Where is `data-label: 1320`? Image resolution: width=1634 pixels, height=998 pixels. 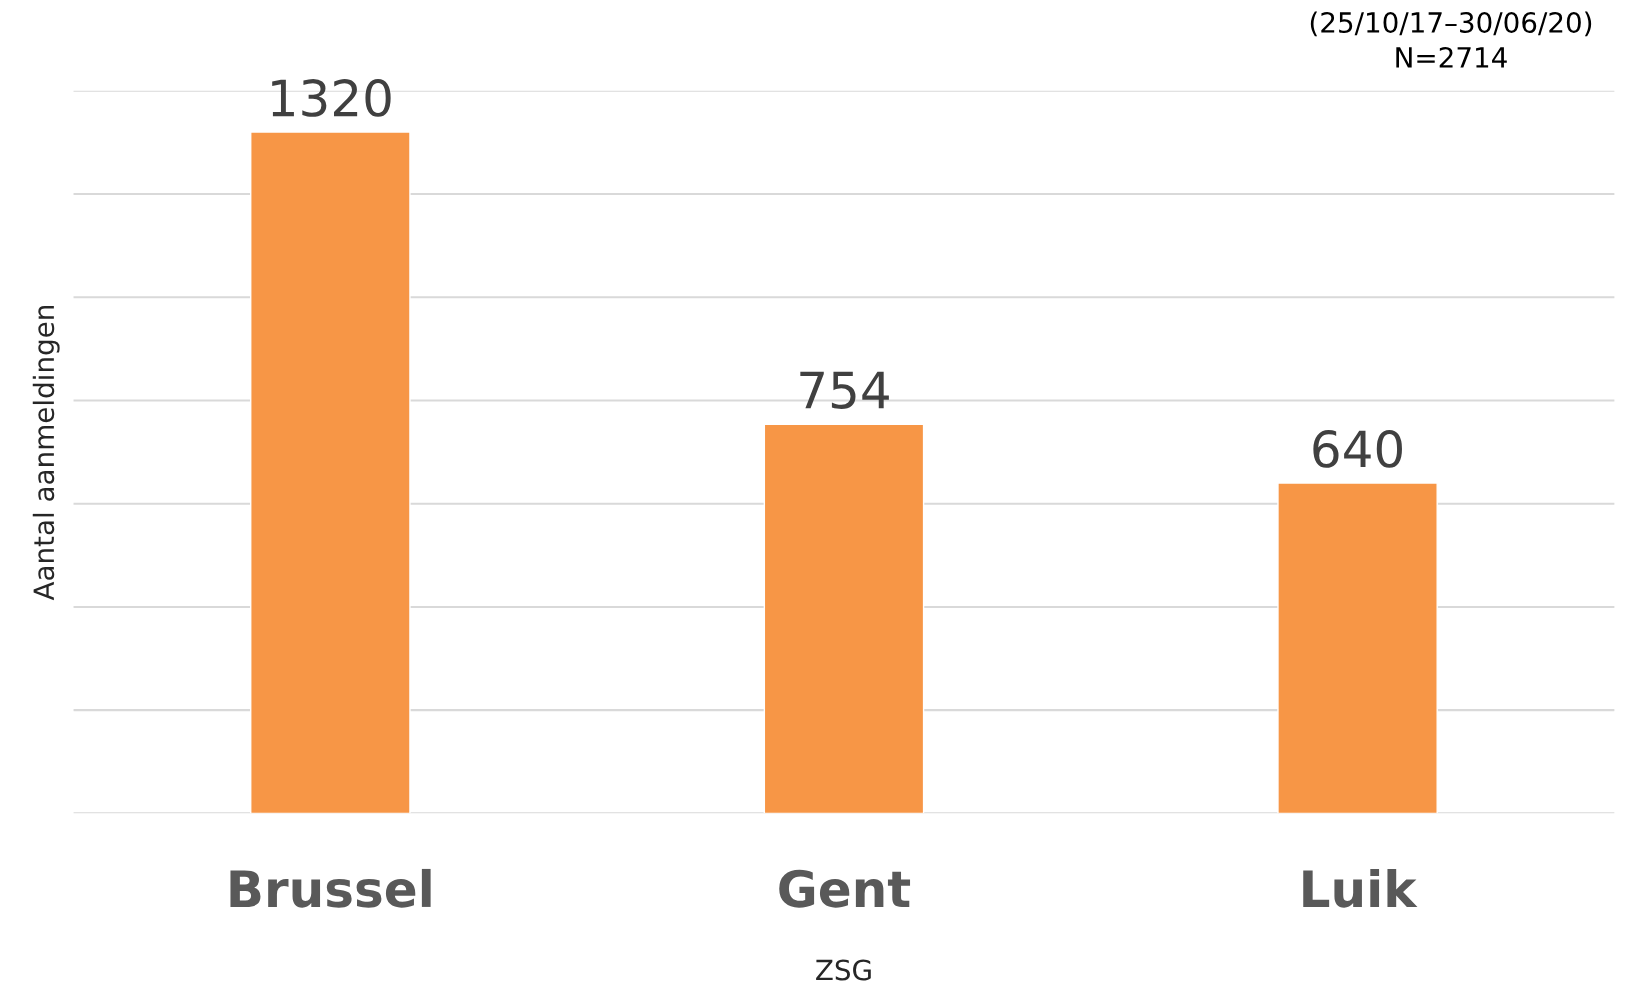
data-label: 1320 is located at coordinates (331, 98).